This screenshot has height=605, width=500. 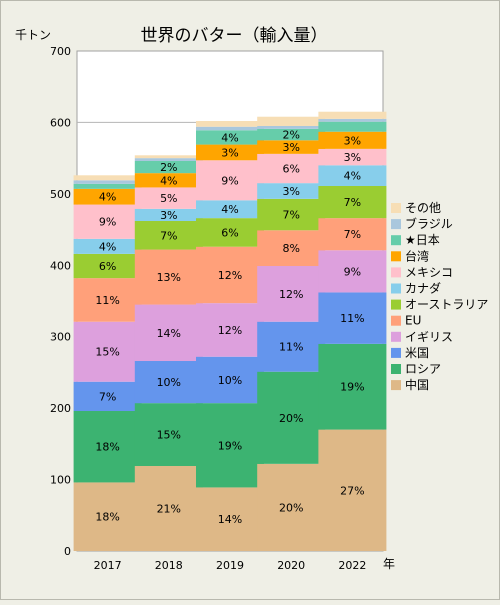 I want to click on legend-label: EU, so click(x=413, y=321).